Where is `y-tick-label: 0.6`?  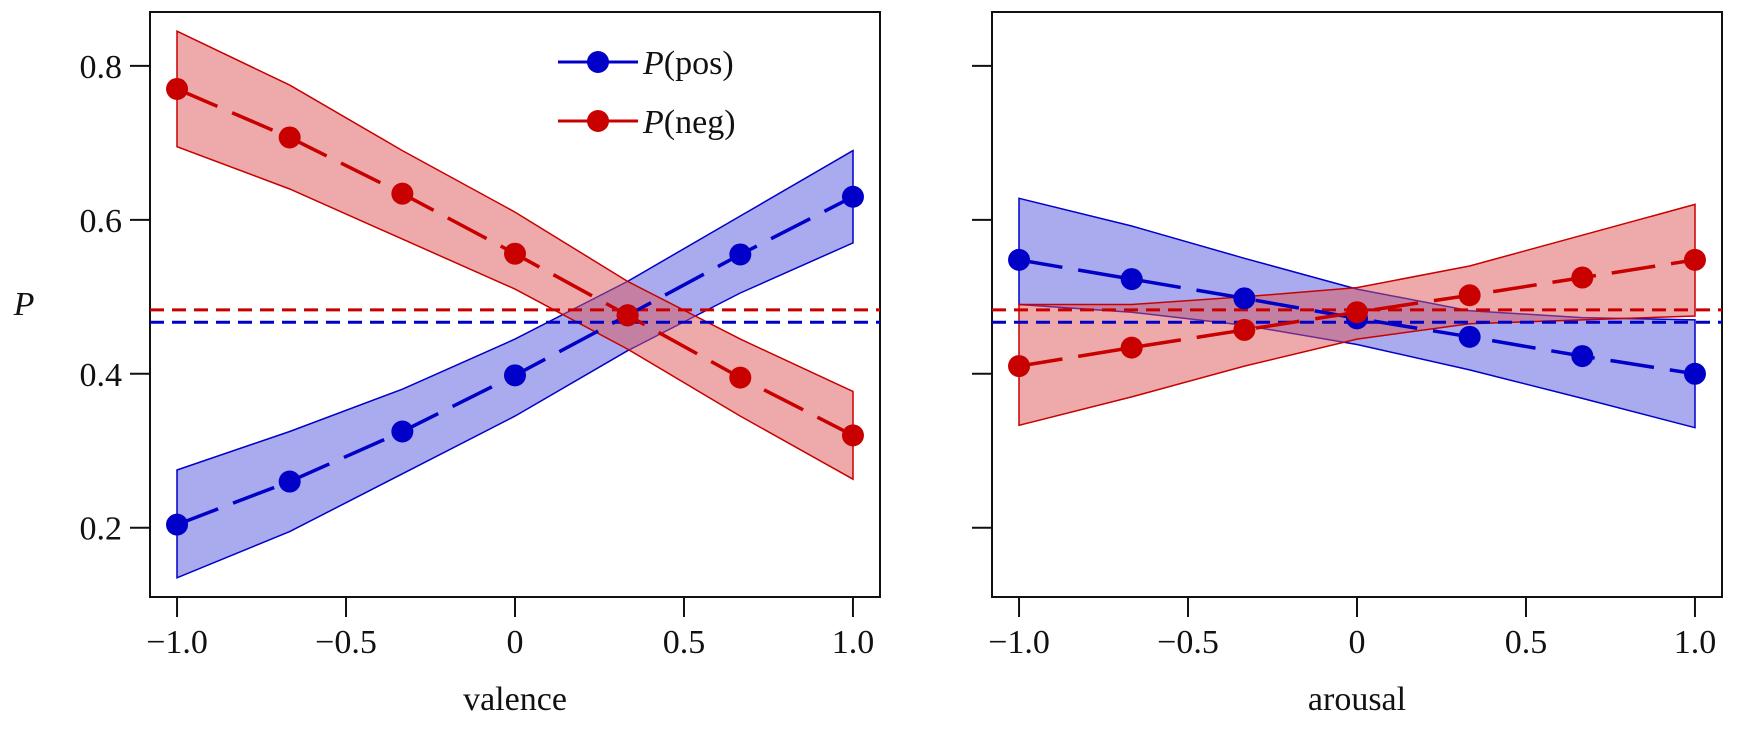 y-tick-label: 0.6 is located at coordinates (101, 221).